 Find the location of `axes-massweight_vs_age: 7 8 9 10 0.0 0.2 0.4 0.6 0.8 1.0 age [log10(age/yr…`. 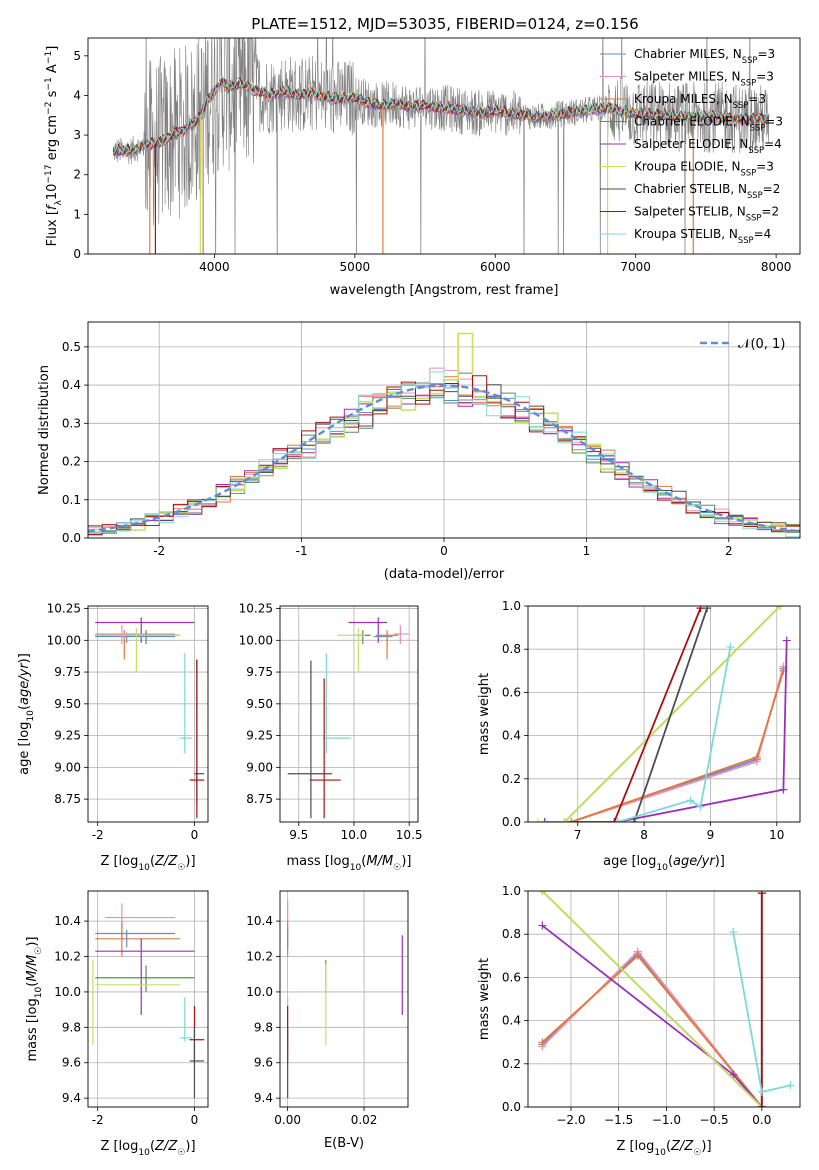

axes-massweight_vs_age: 7 8 9 10 0.0 0.2 0.4 0.6 0.8 1.0 age [log10(age/yr… is located at coordinates (639, 736).